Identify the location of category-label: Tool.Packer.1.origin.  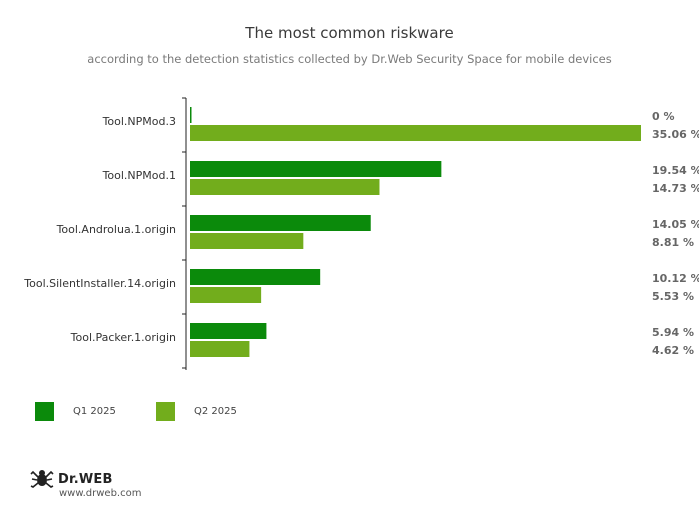
(123, 337).